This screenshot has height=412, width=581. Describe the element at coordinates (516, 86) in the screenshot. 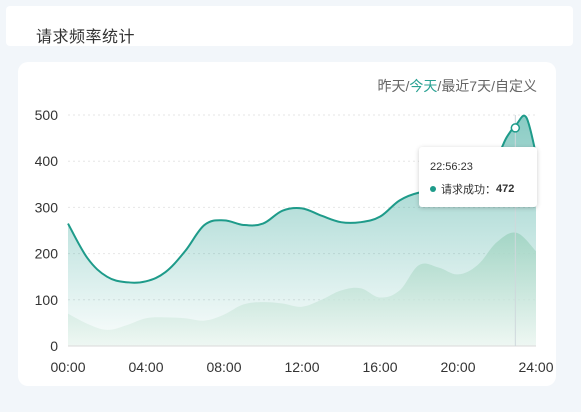

I see `range-custom: 自定义` at that location.